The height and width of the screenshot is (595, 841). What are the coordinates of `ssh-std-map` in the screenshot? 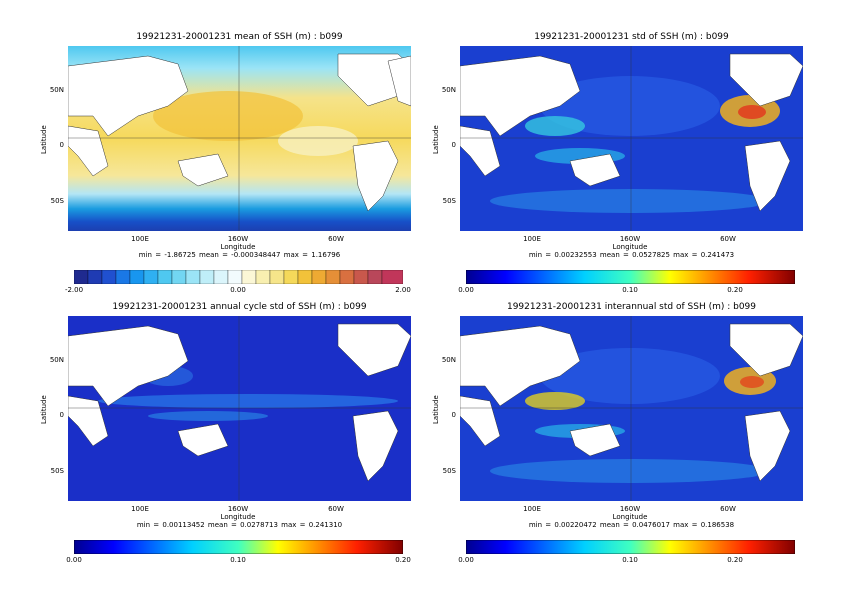 It's located at (631, 138).